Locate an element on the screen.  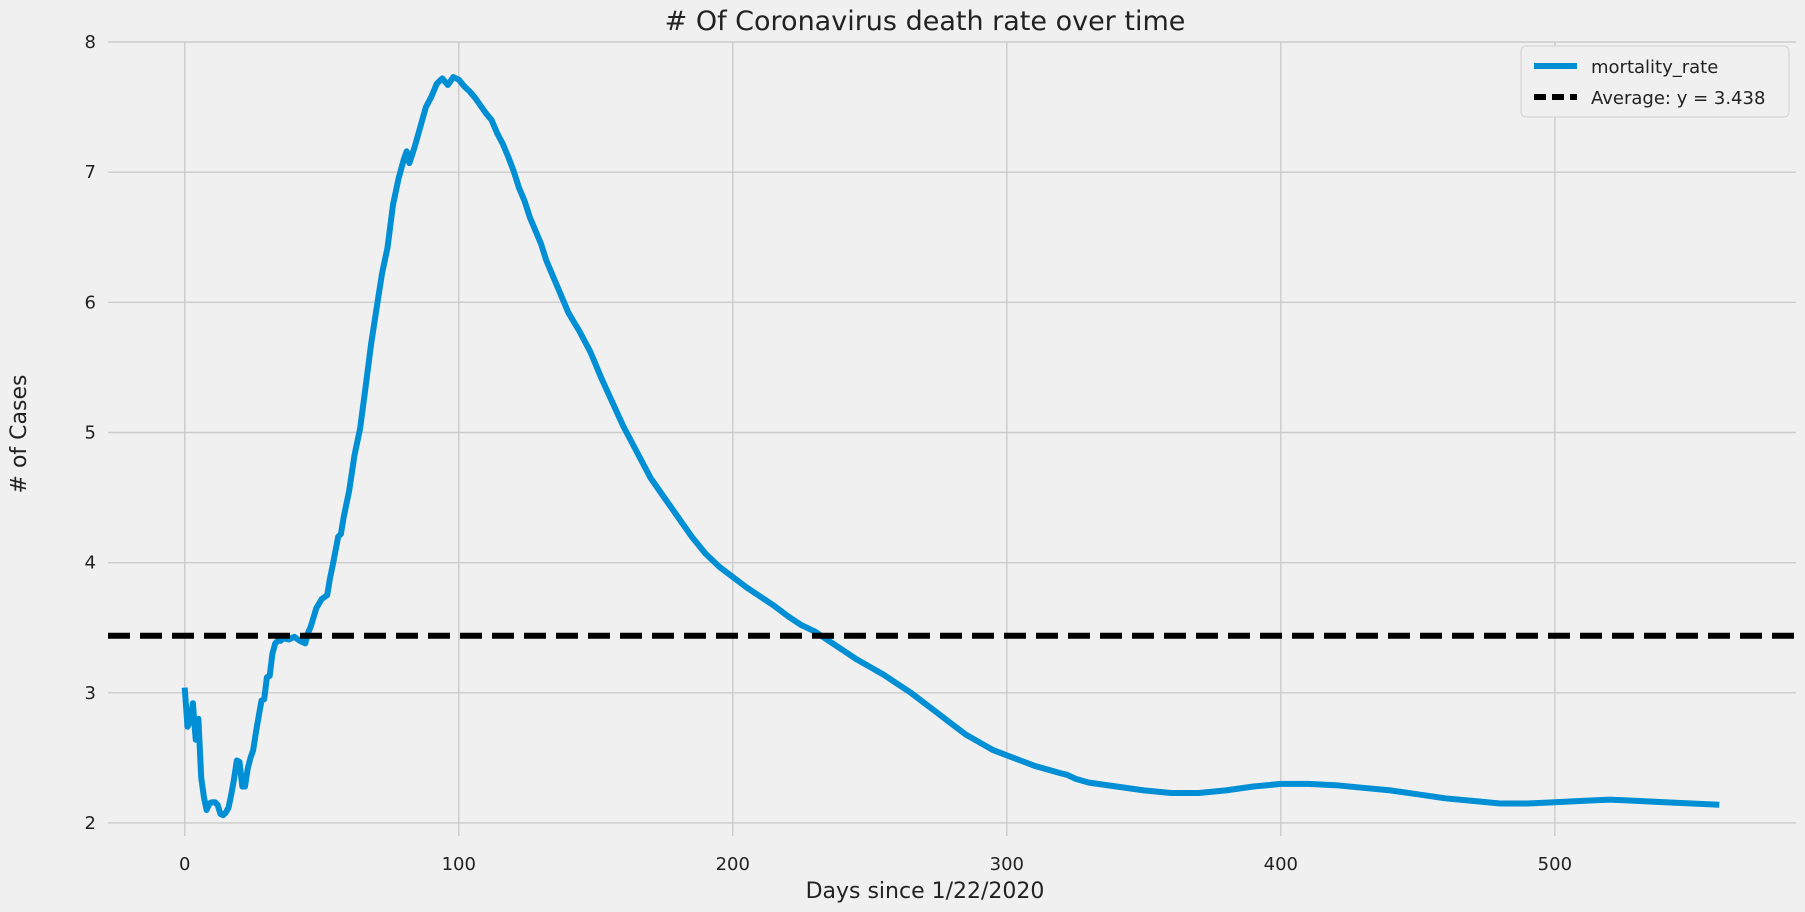
y-tick-labels: 2 3 4 5 6 7 8 is located at coordinates (90, 433).